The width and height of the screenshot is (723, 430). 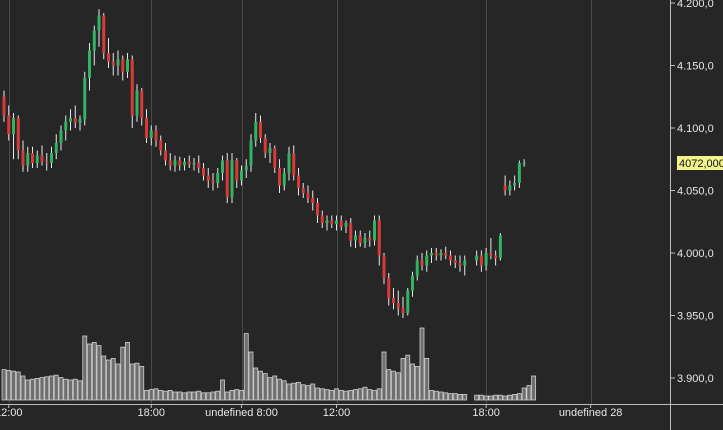 What do you see at coordinates (241, 413) in the screenshot?
I see `x-tick-label: undefined 8:00` at bounding box center [241, 413].